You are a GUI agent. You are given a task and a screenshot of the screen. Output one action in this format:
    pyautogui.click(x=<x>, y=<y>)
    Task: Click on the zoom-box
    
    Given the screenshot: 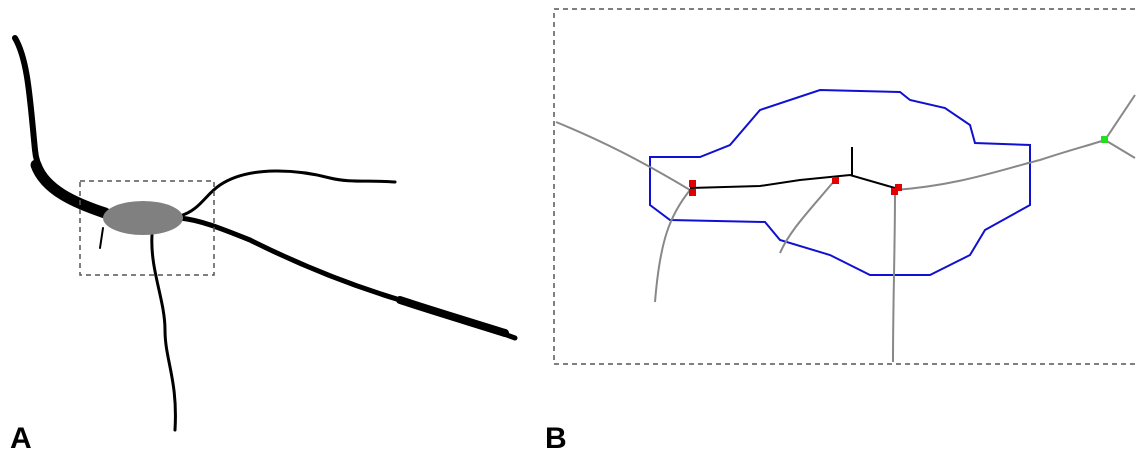 What is the action you would take?
    pyautogui.click(x=147, y=228)
    